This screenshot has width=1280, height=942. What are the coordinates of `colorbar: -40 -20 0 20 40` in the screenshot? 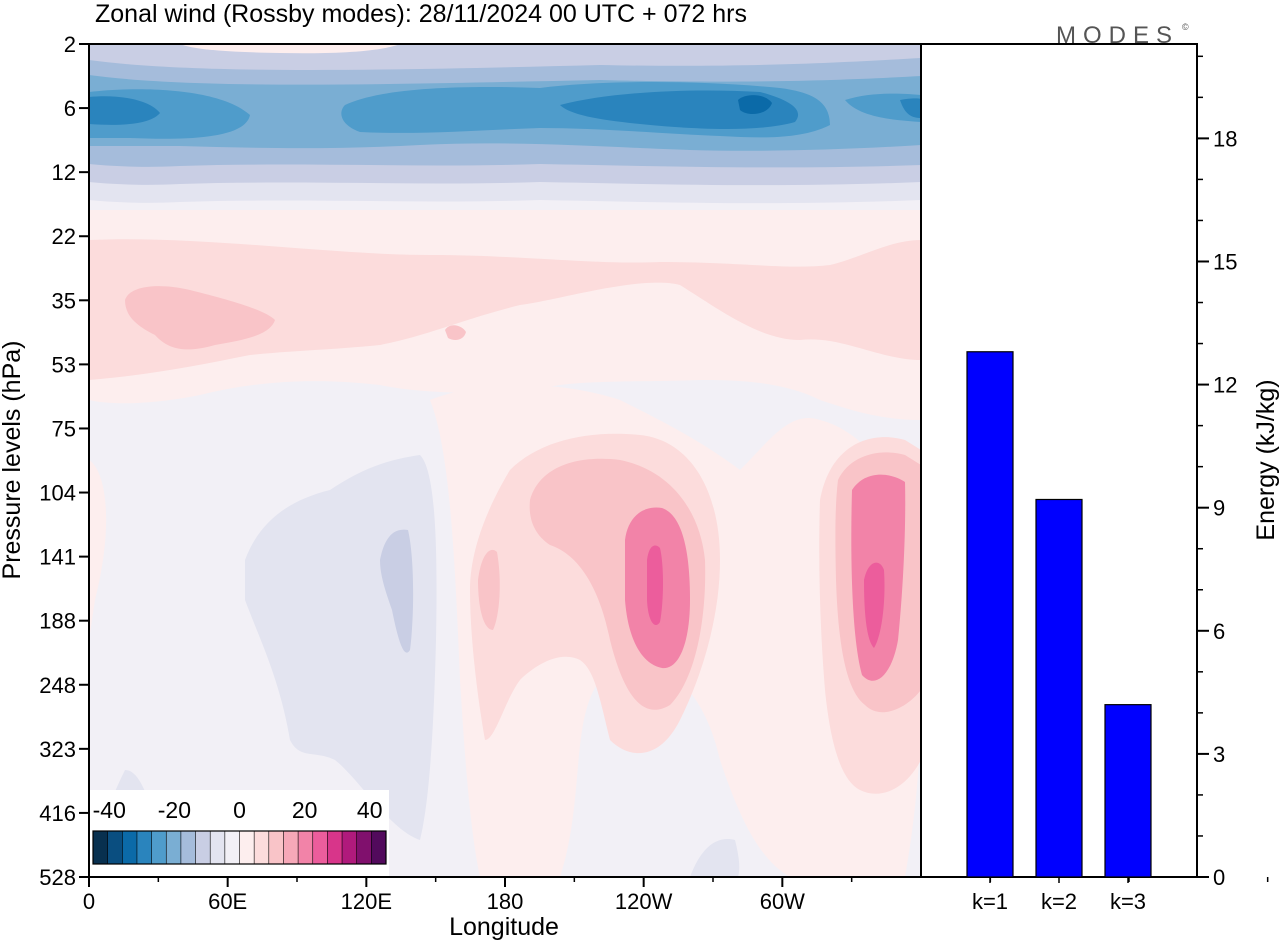 It's located at (239, 831).